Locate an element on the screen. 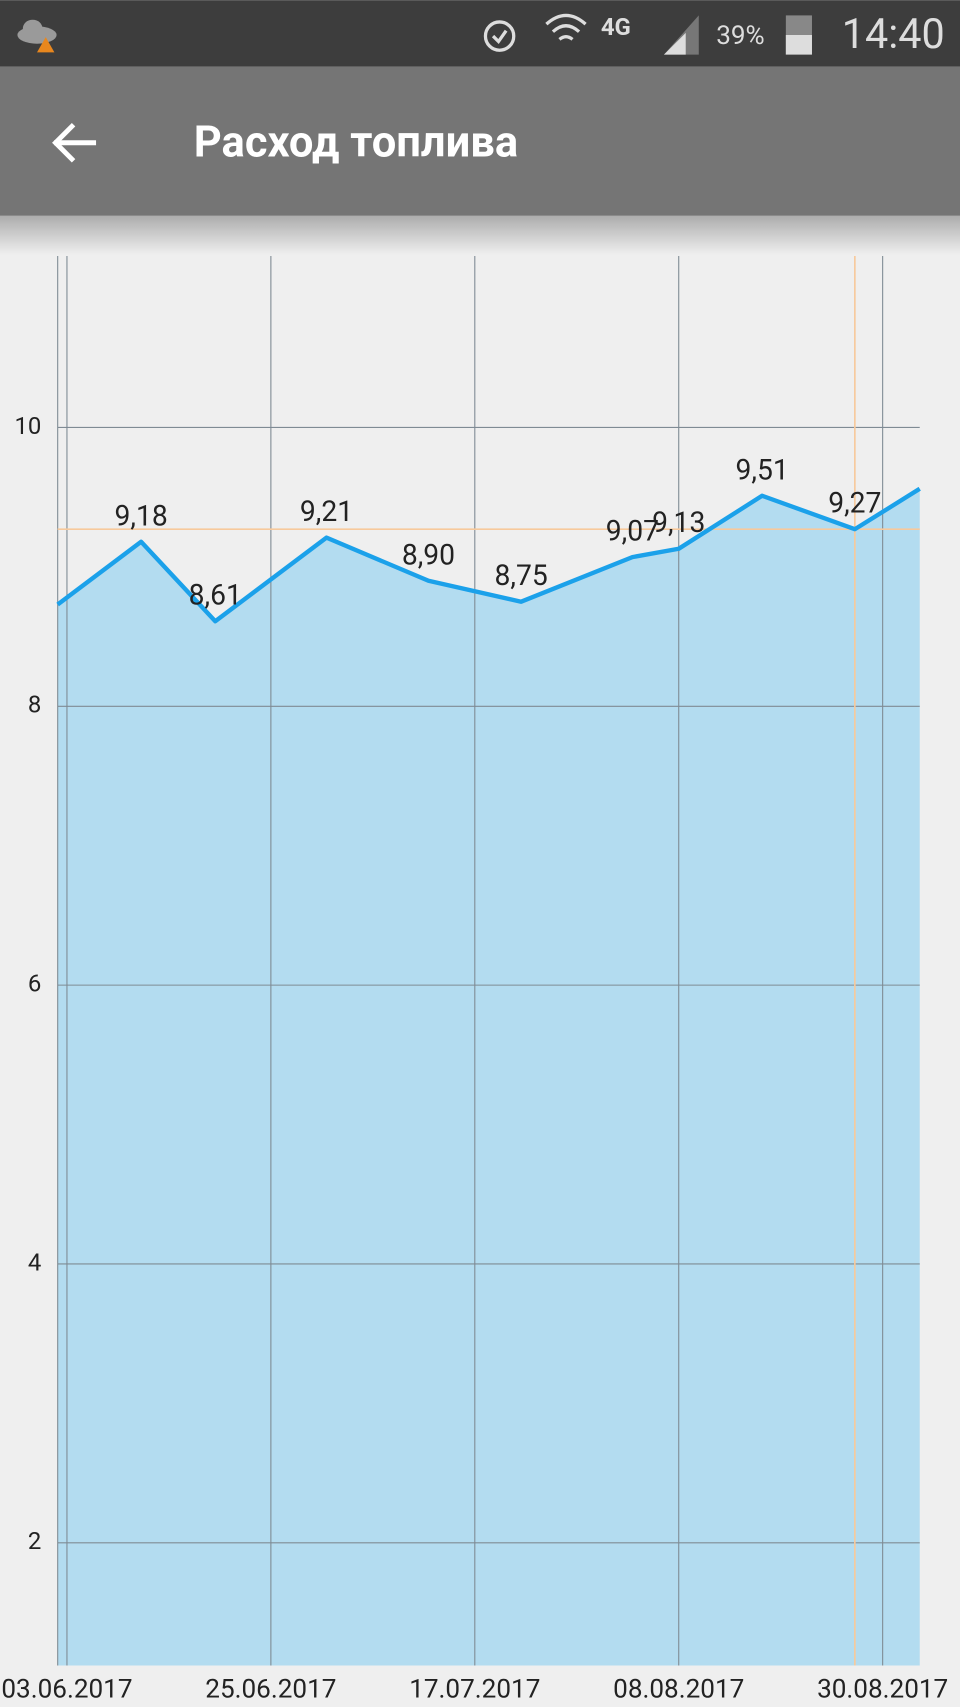 The image size is (960, 1707). toolbar is located at coordinates (480, 141).